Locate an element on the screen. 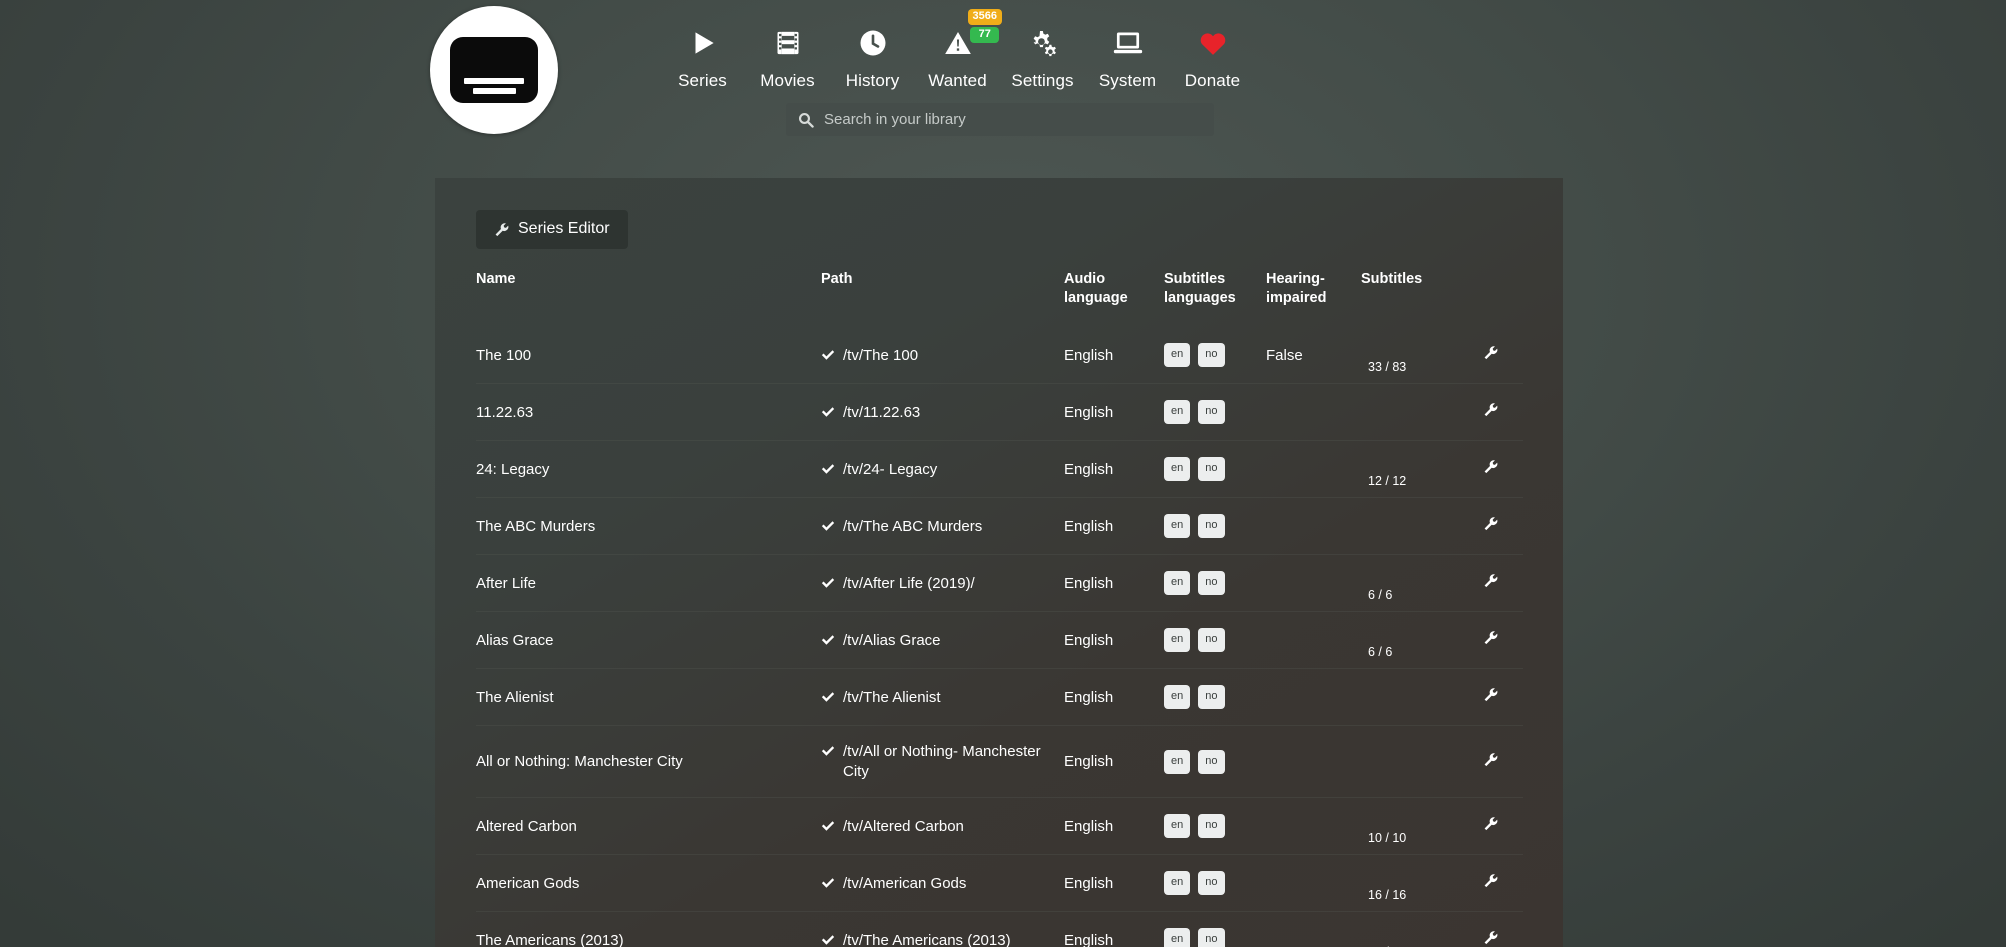 The height and width of the screenshot is (947, 2006). cell-hearing-impaired is located at coordinates (1313, 883).